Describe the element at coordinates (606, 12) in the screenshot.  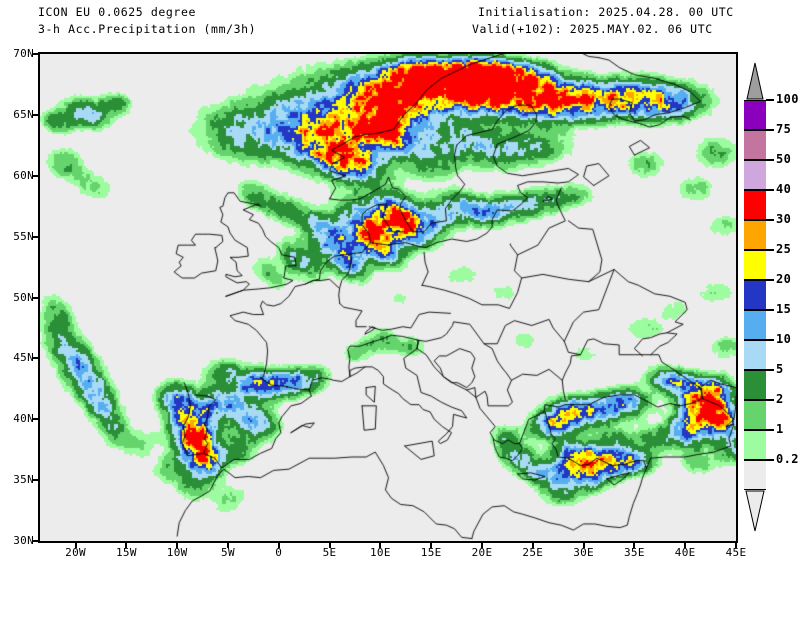
I see `initialisation-time: Initialisation: 2025.04.28. 00 UTC` at that location.